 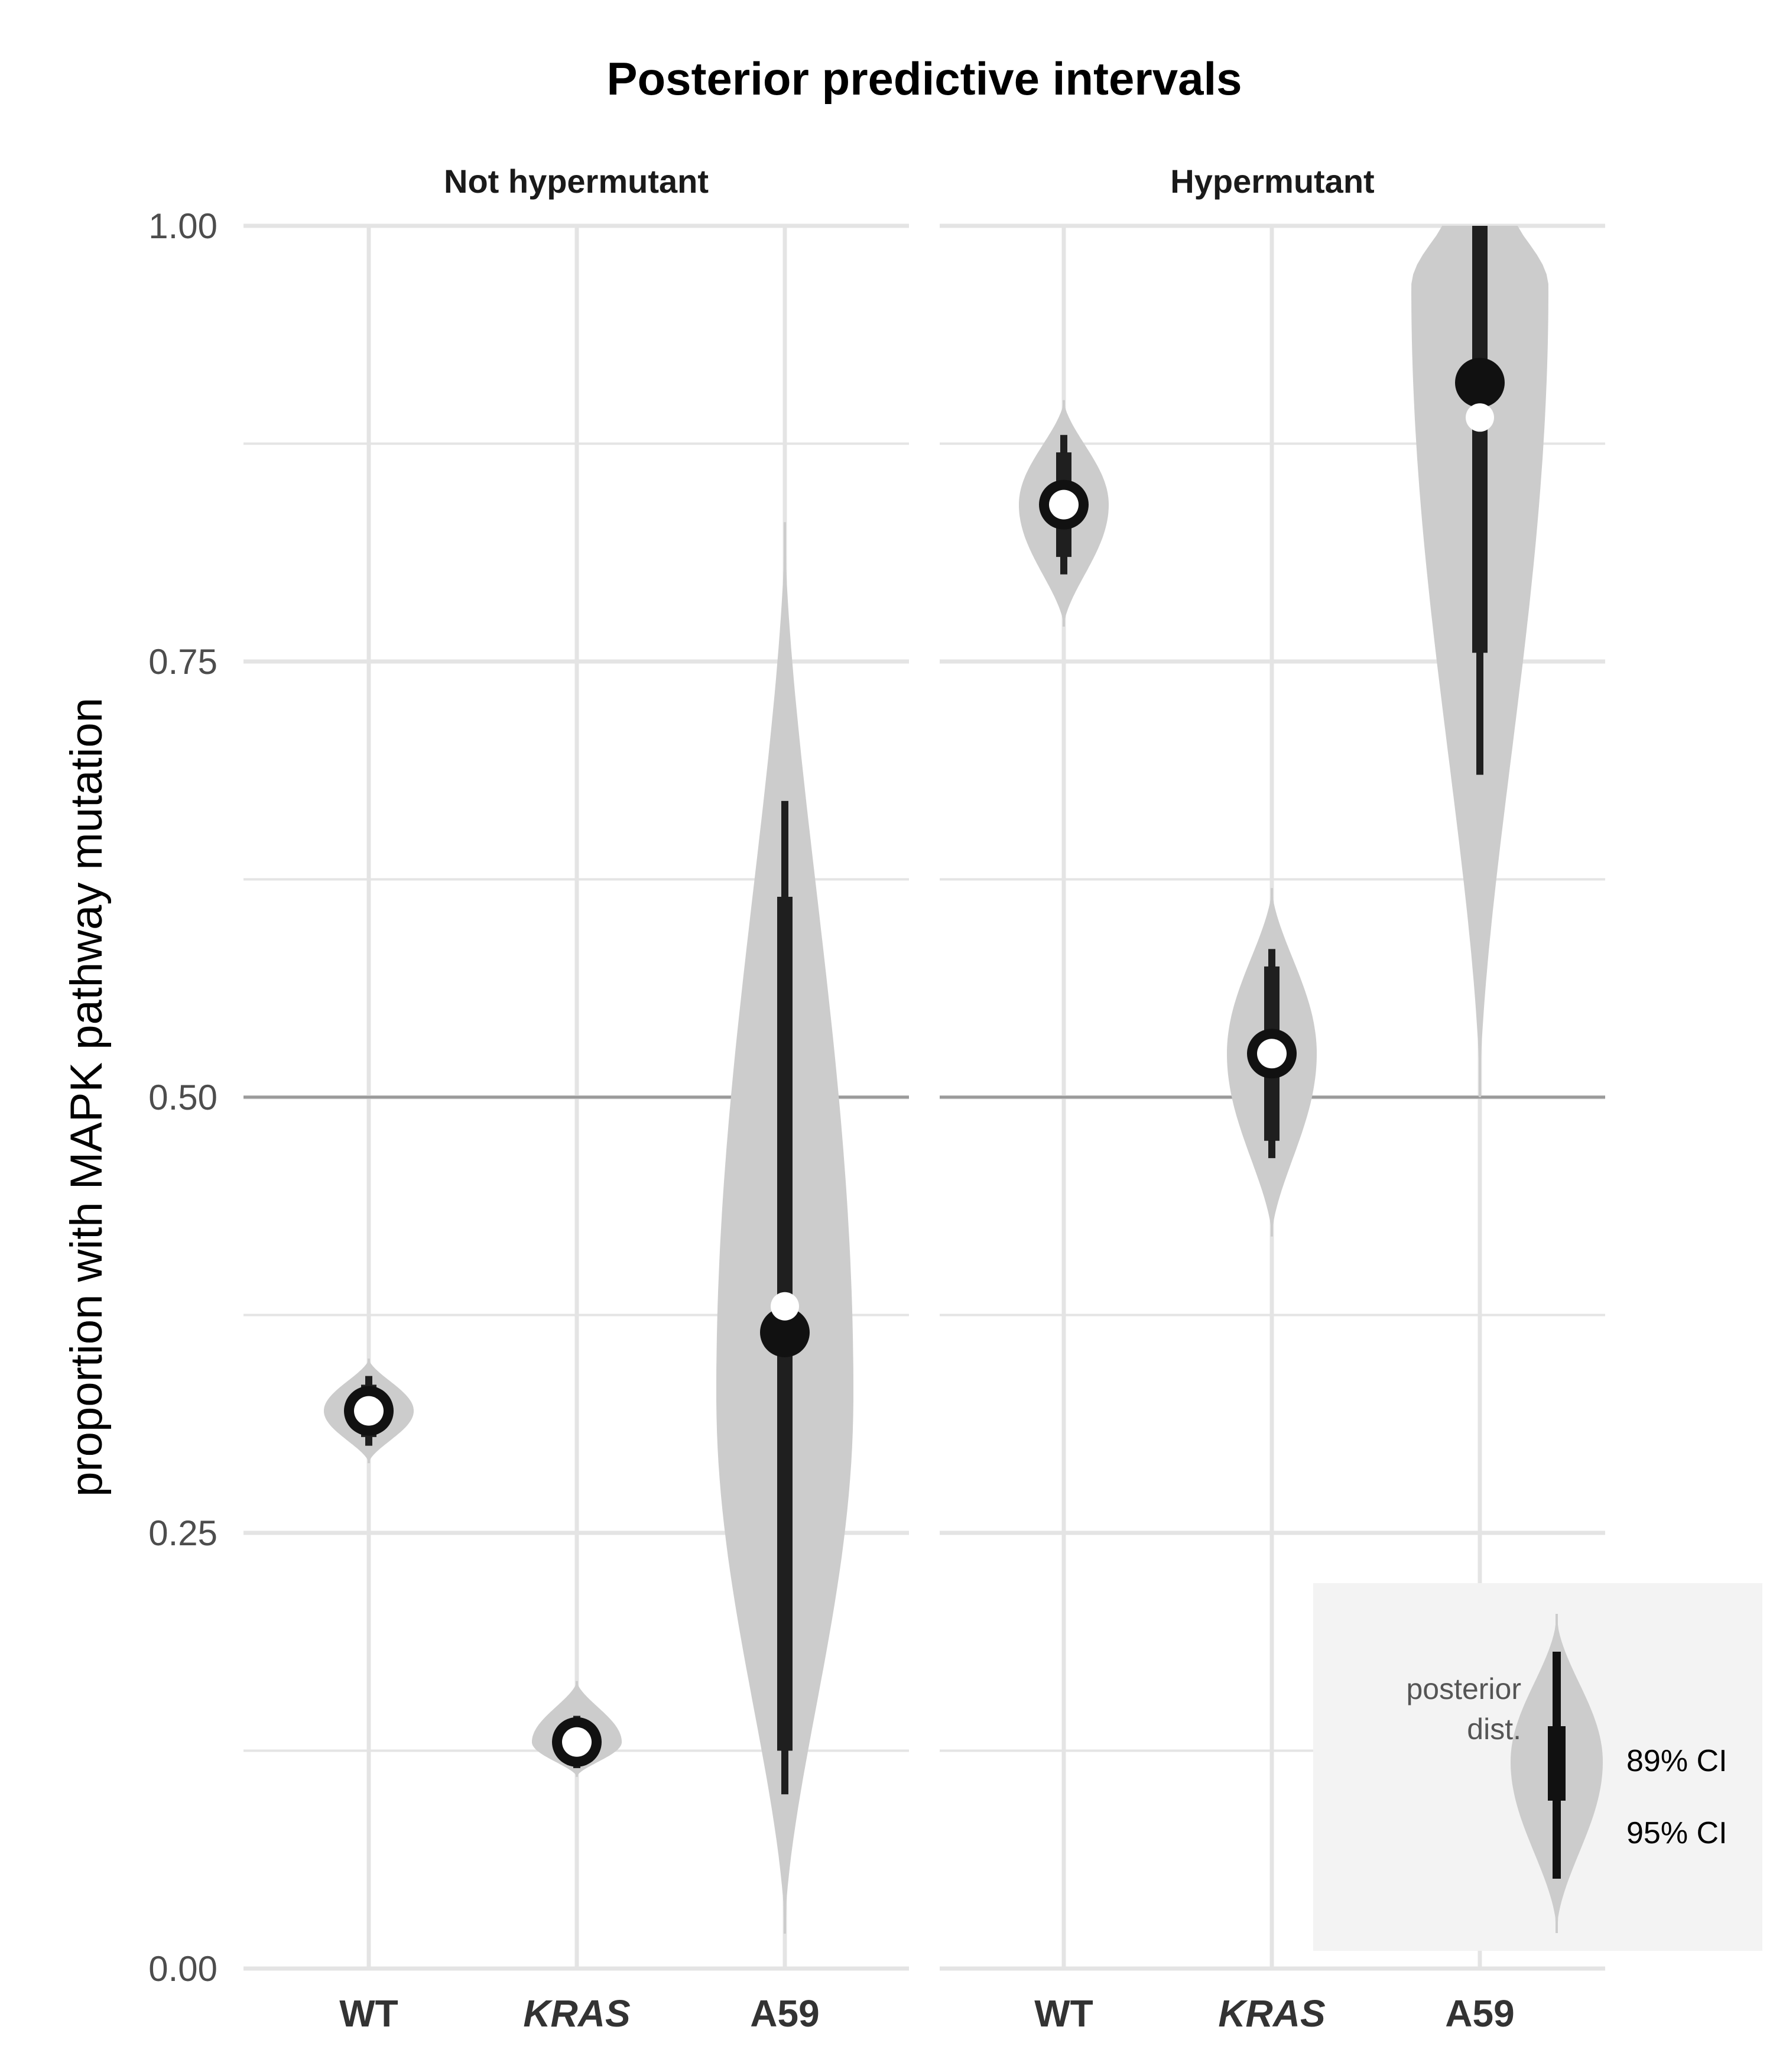 What do you see at coordinates (86, 1097) in the screenshot?
I see `y-axis-label: proportion with MAPK pathway mutation` at bounding box center [86, 1097].